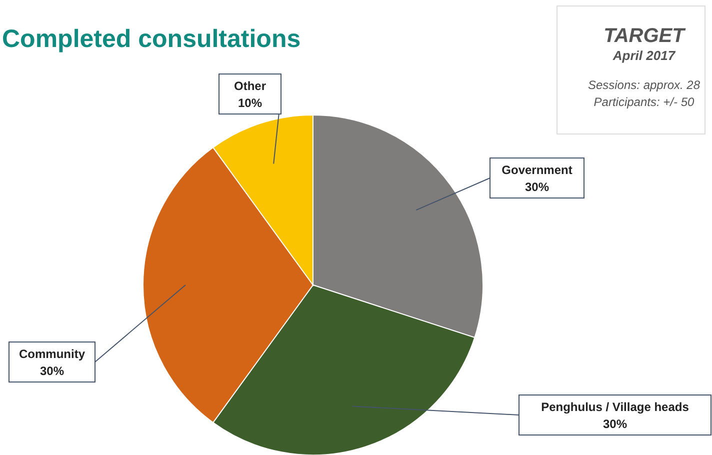  I want to click on slice-label: Penghulus / Village heads, so click(615, 407).